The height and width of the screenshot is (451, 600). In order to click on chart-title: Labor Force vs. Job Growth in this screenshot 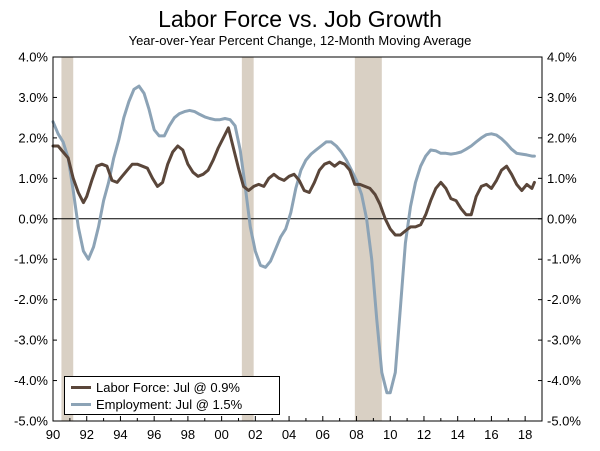, I will do `click(300, 19)`.